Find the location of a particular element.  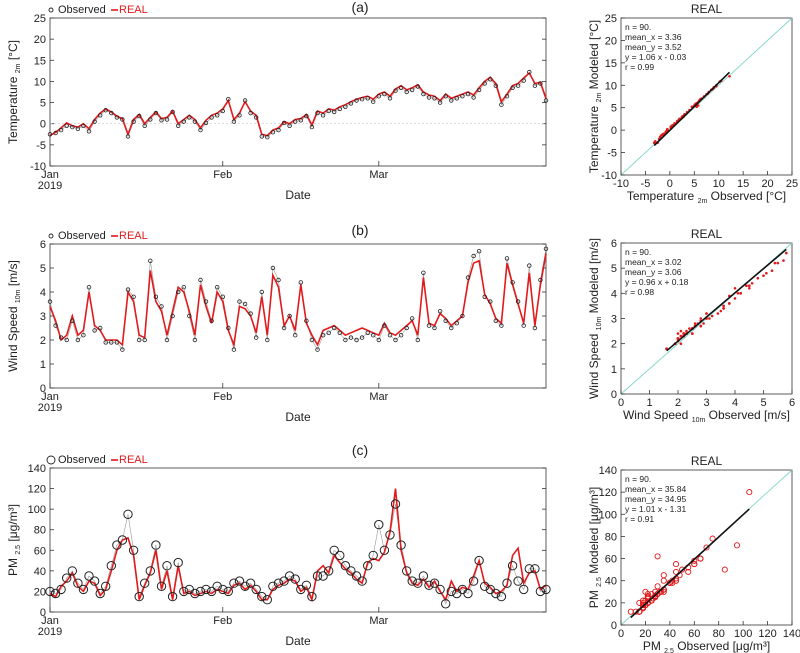

y-tick-label: 25 is located at coordinates (40, 19).